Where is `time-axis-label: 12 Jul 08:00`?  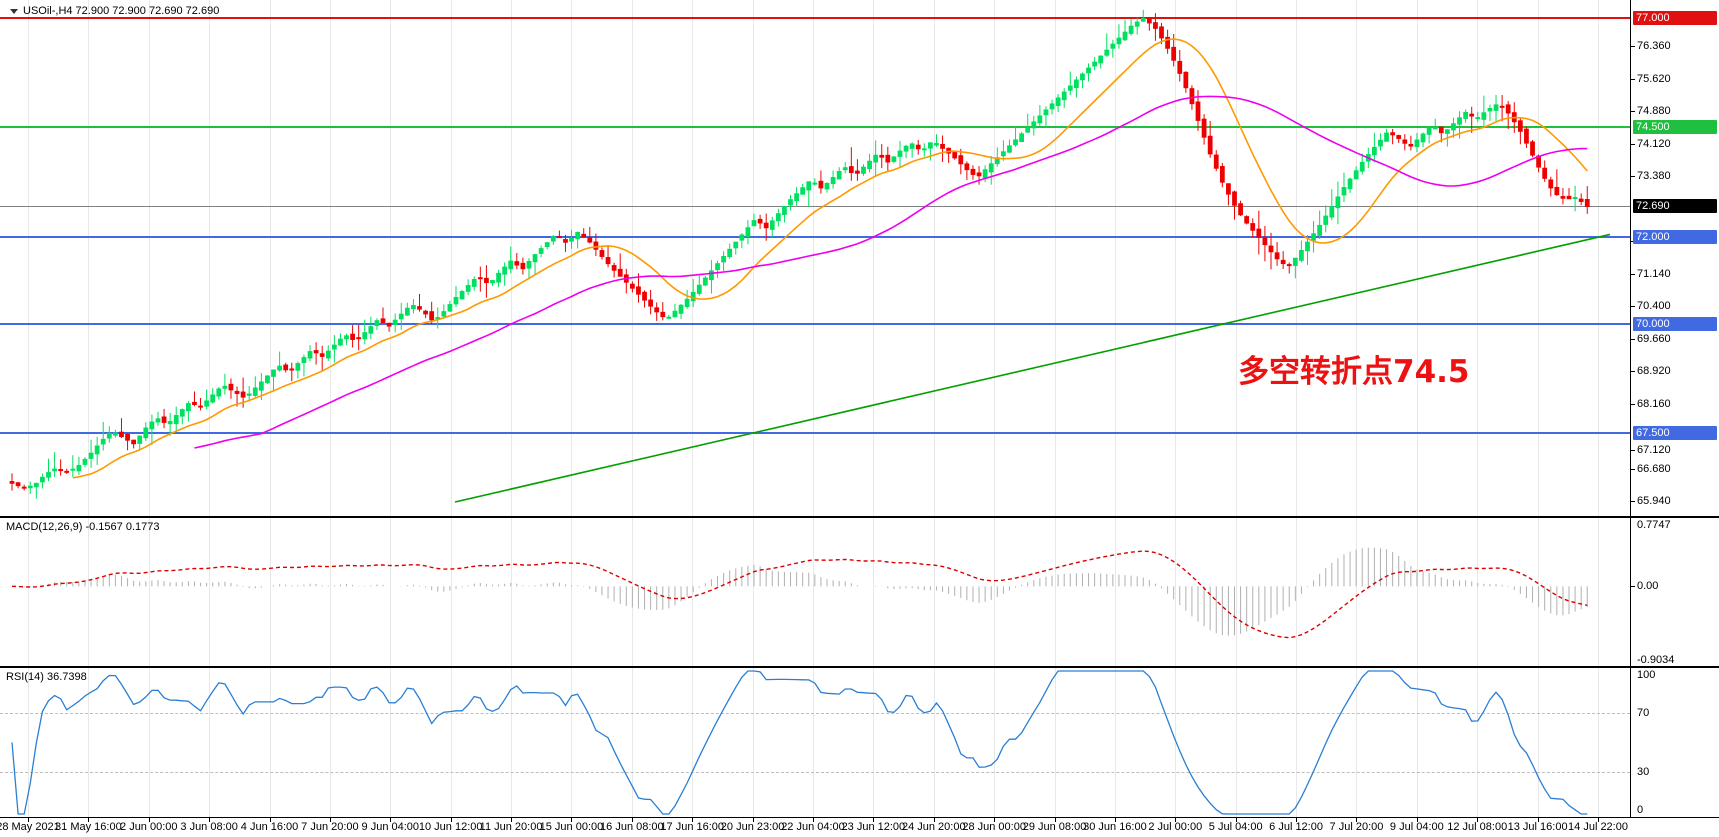 time-axis-label: 12 Jul 08:00 is located at coordinates (1477, 827).